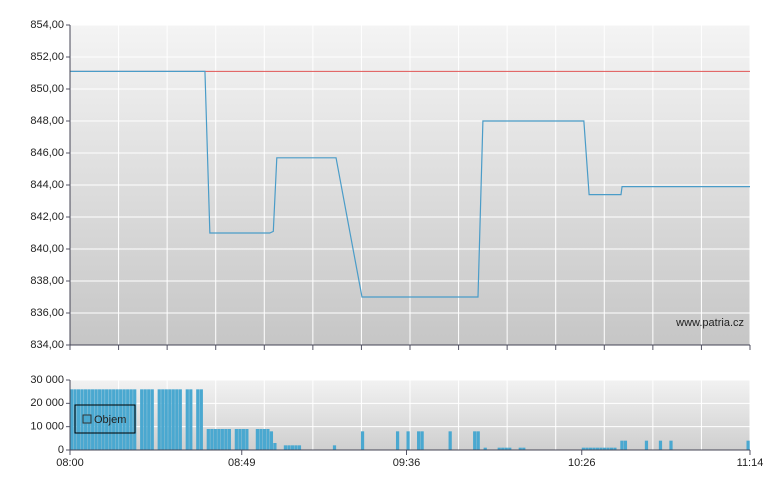 This screenshot has height=490, width=780. What do you see at coordinates (47, 89) in the screenshot?
I see `y-tick-label: 850,00` at bounding box center [47, 89].